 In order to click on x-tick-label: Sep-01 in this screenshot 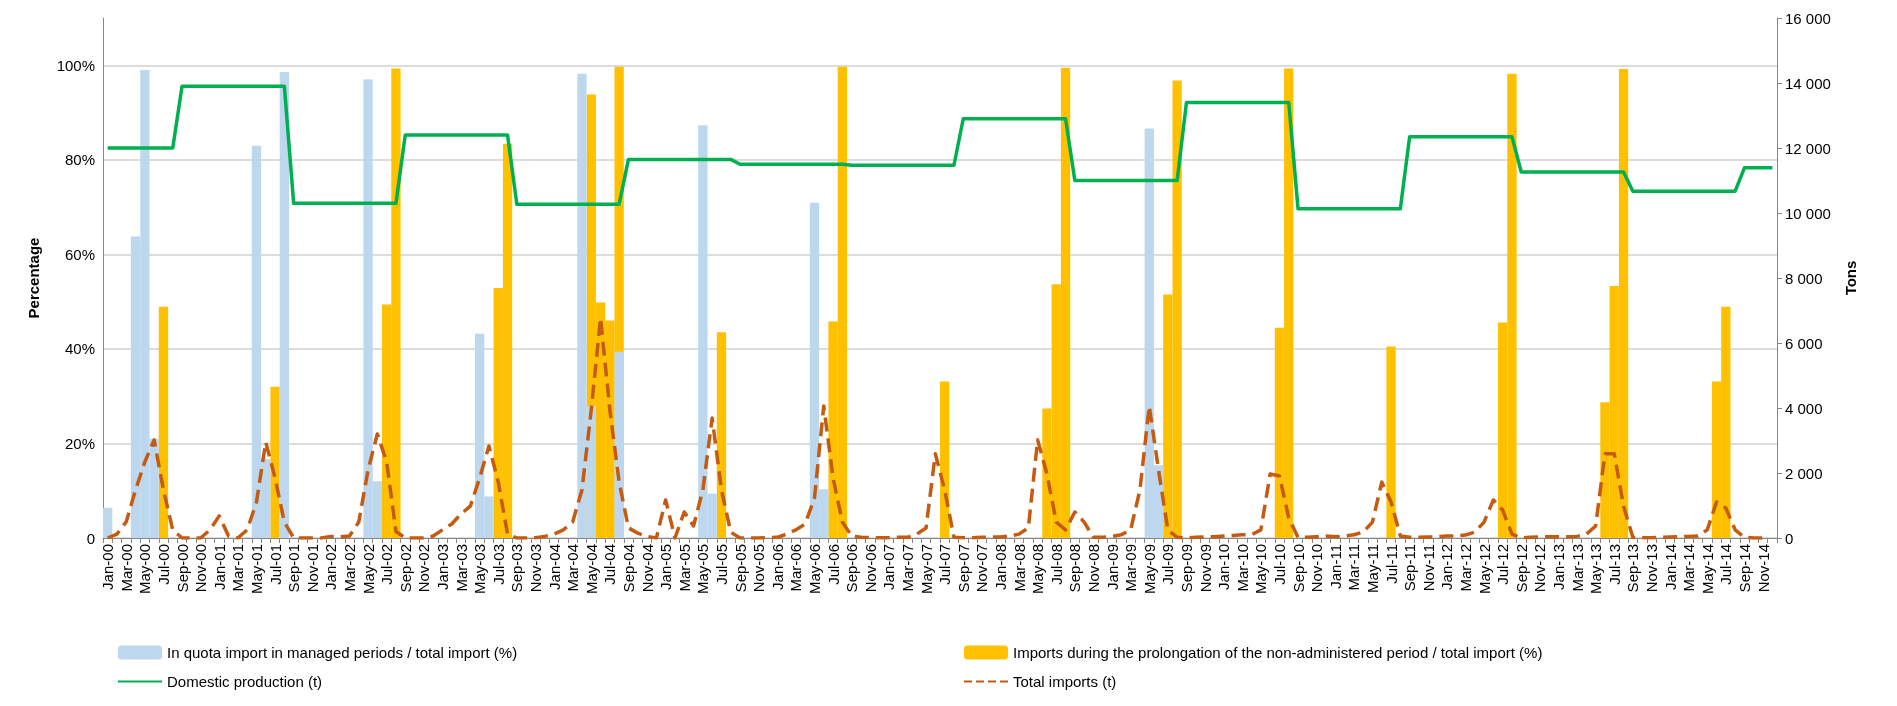, I will do `click(294, 568)`.